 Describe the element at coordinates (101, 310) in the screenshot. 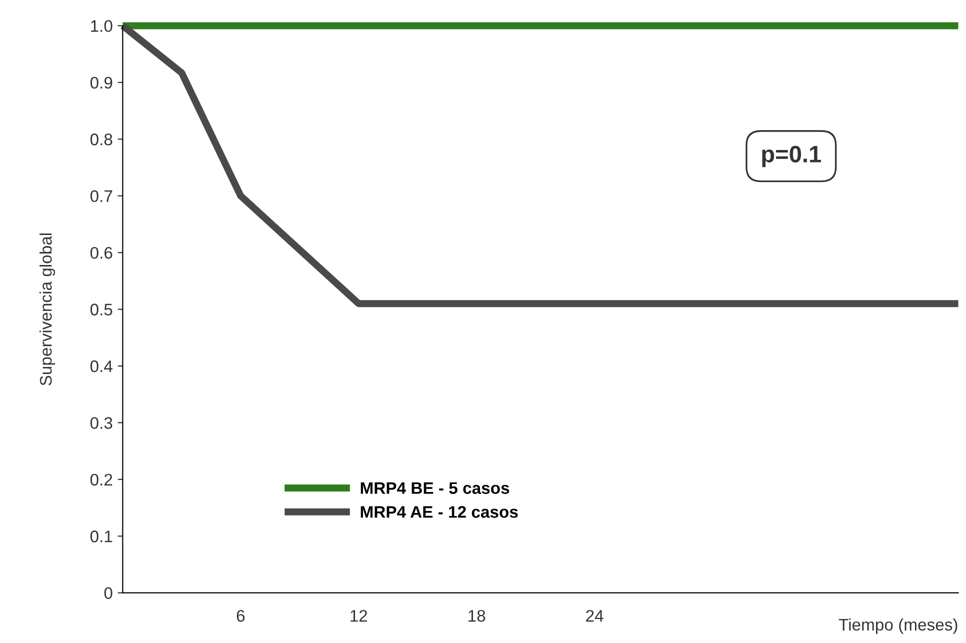

I see `y-tick-label: 0.5` at that location.